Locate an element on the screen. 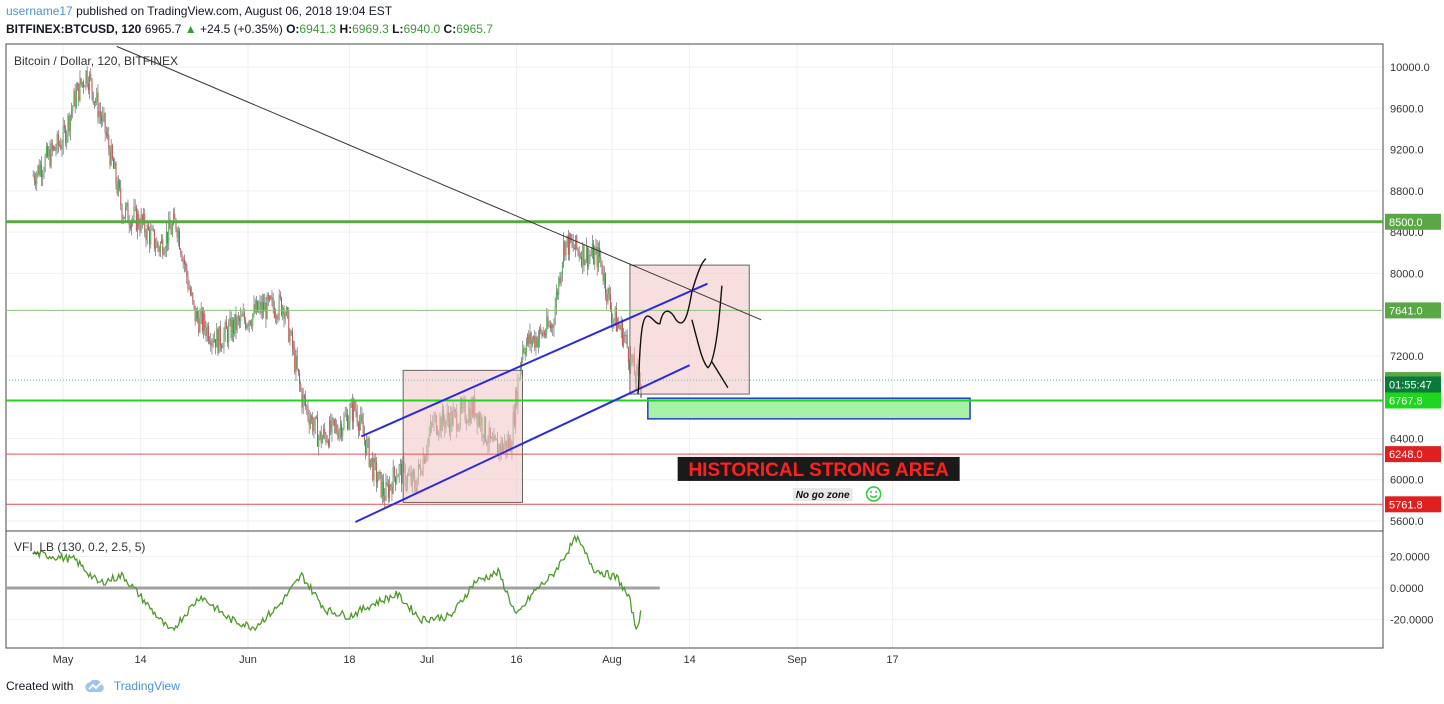 This screenshot has width=1444, height=704. highlight-box is located at coordinates (462, 436).